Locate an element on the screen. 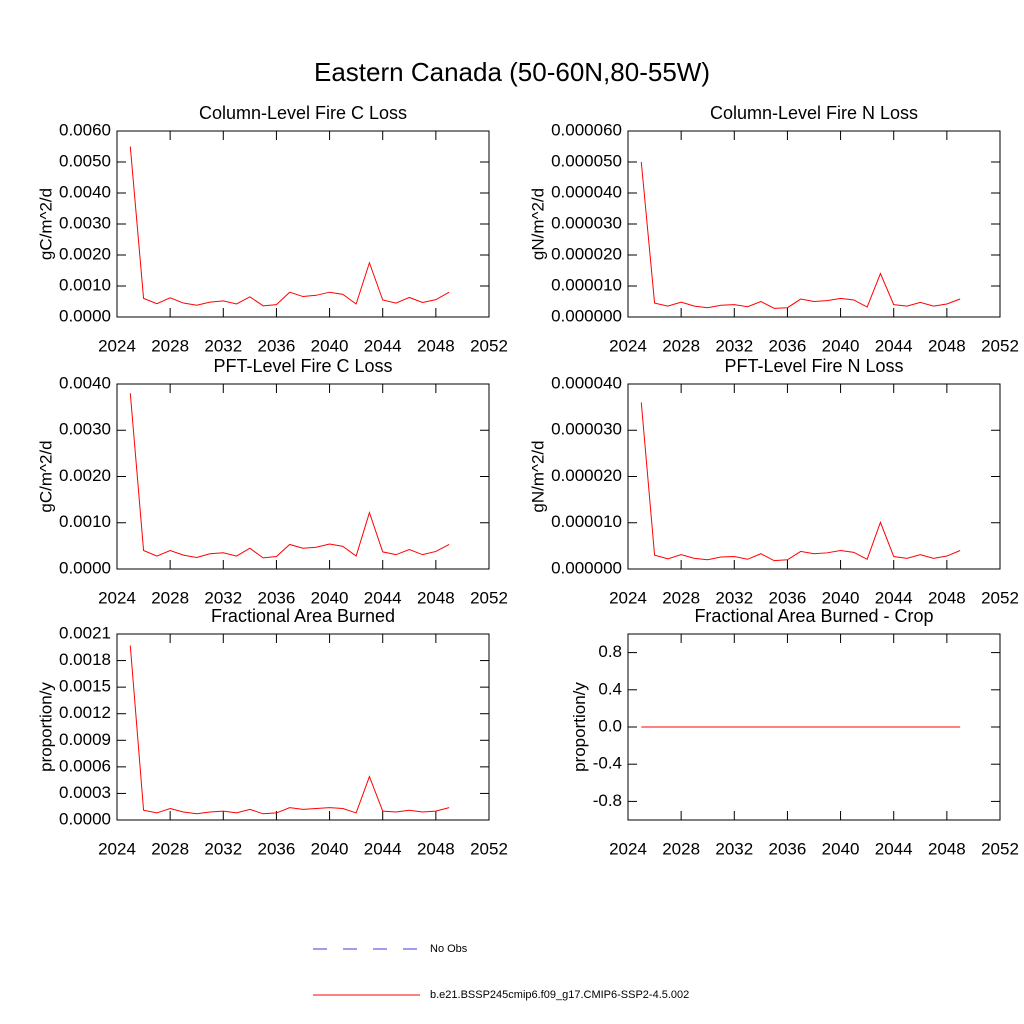 The width and height of the screenshot is (1024, 1024). panel-title: Fractional Area Burned - Crop is located at coordinates (813, 616).